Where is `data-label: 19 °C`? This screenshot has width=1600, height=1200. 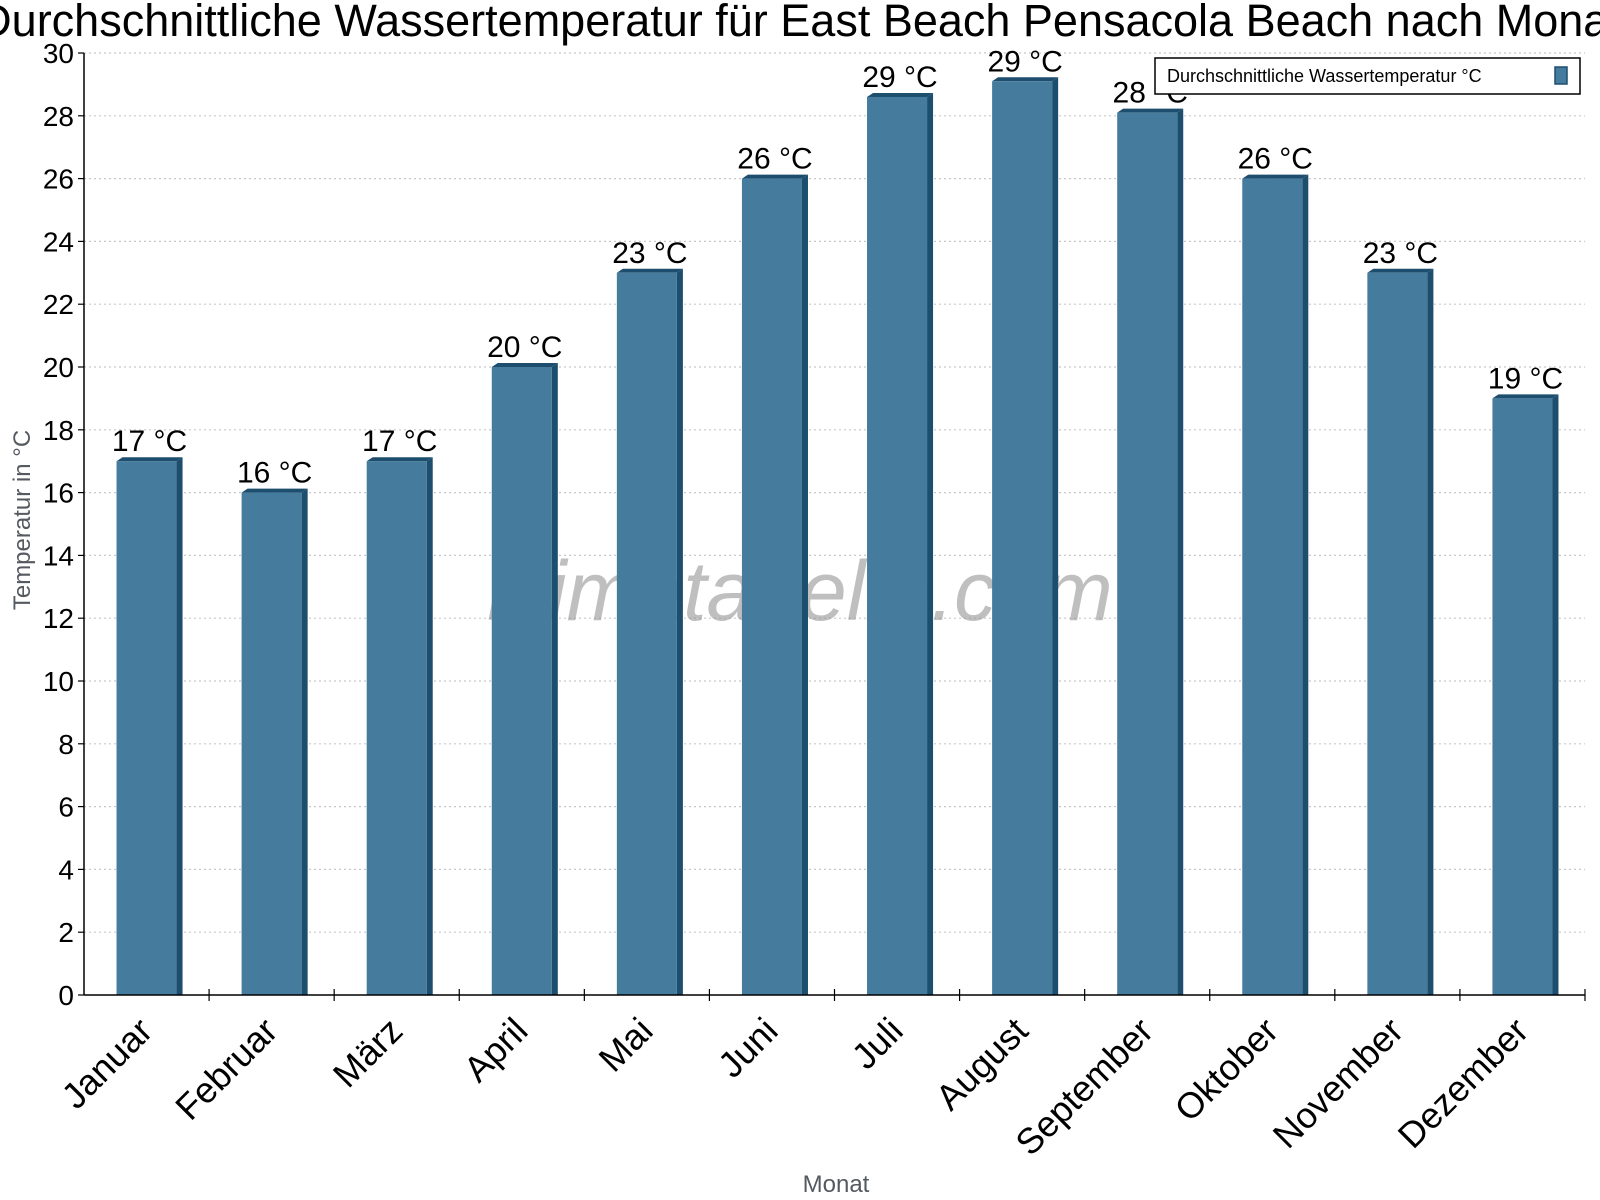 data-label: 19 °C is located at coordinates (1525, 378).